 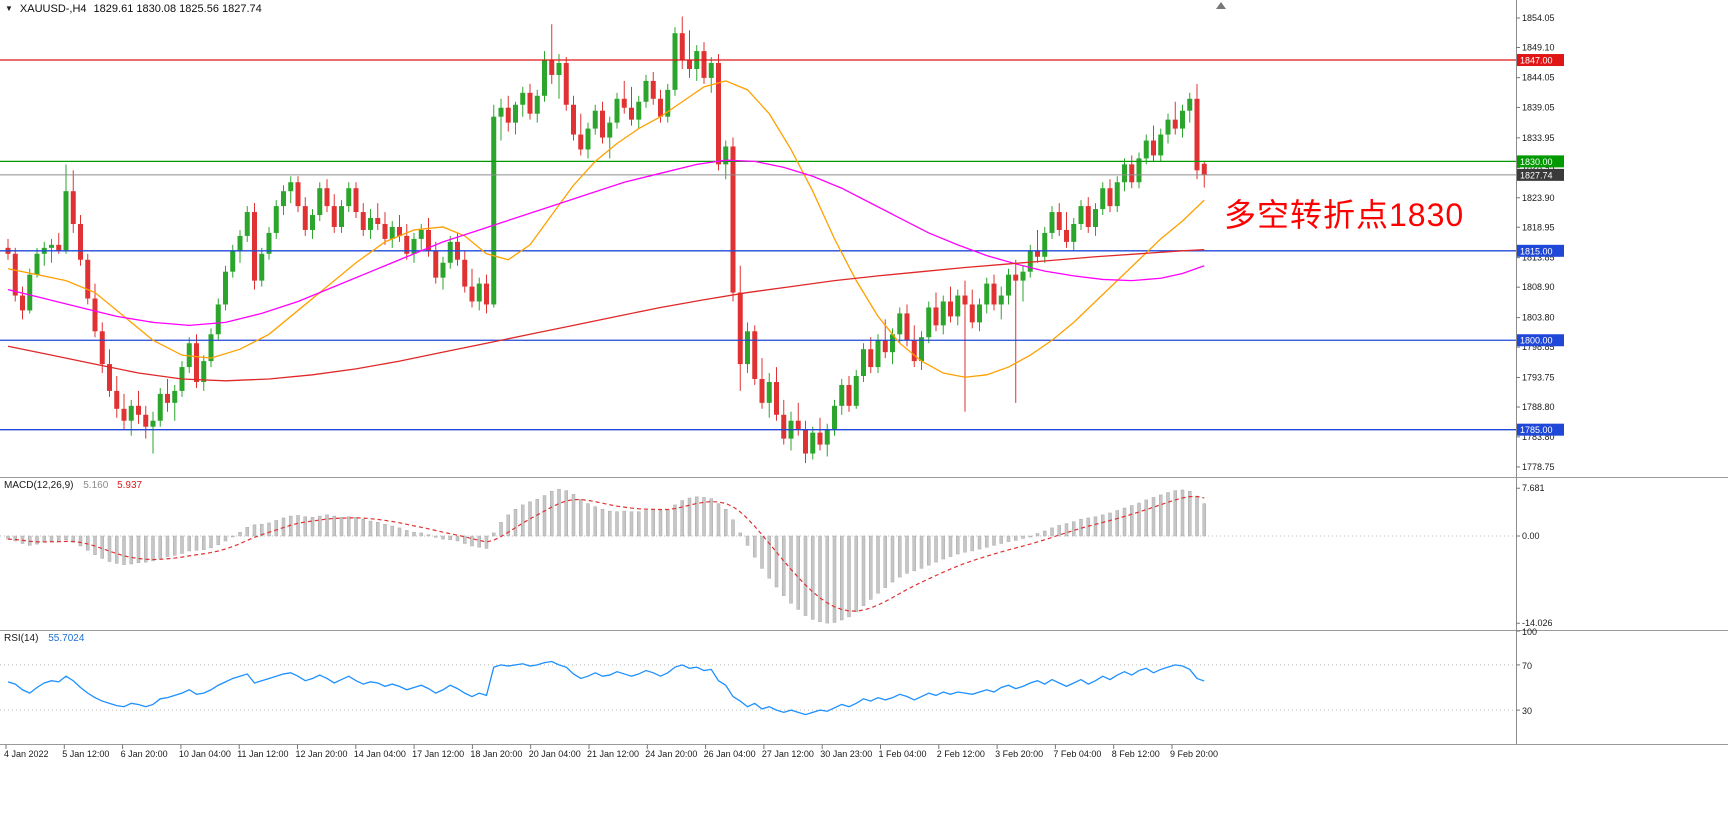 I want to click on svg-text: 1833.95, so click(x=1538, y=138).